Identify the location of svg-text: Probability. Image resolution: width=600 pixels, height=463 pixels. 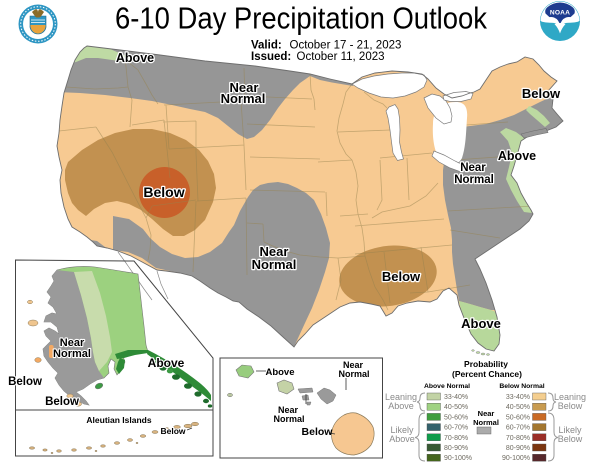
(486, 364).